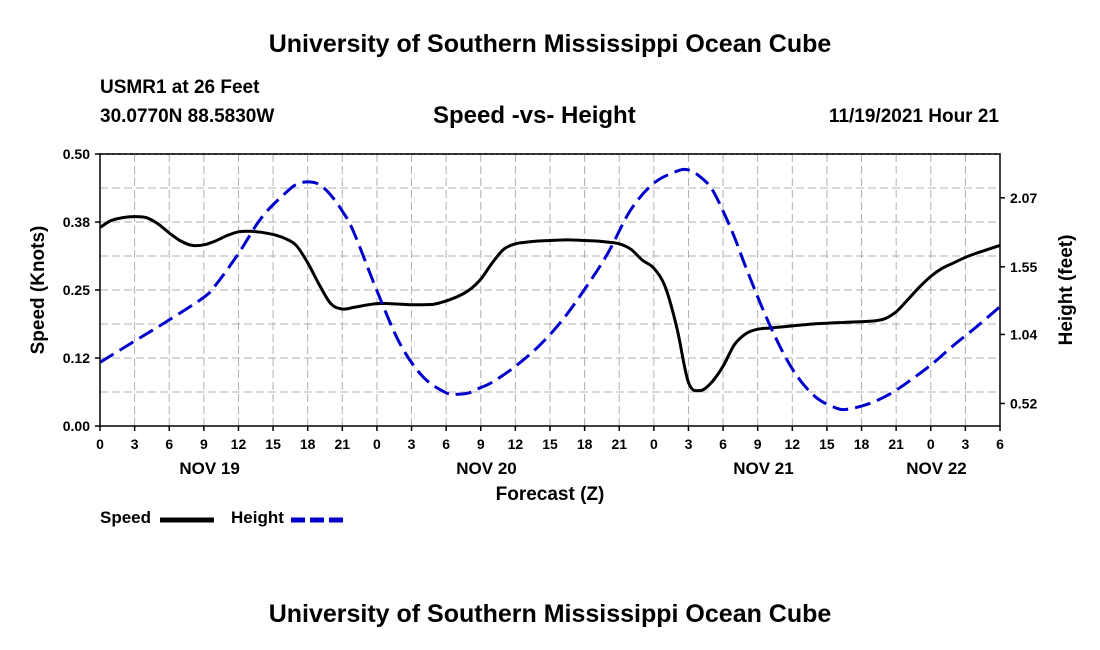 The width and height of the screenshot is (1100, 650). Describe the element at coordinates (1023, 267) in the screenshot. I see `y2-tick-label: 1.55` at that location.